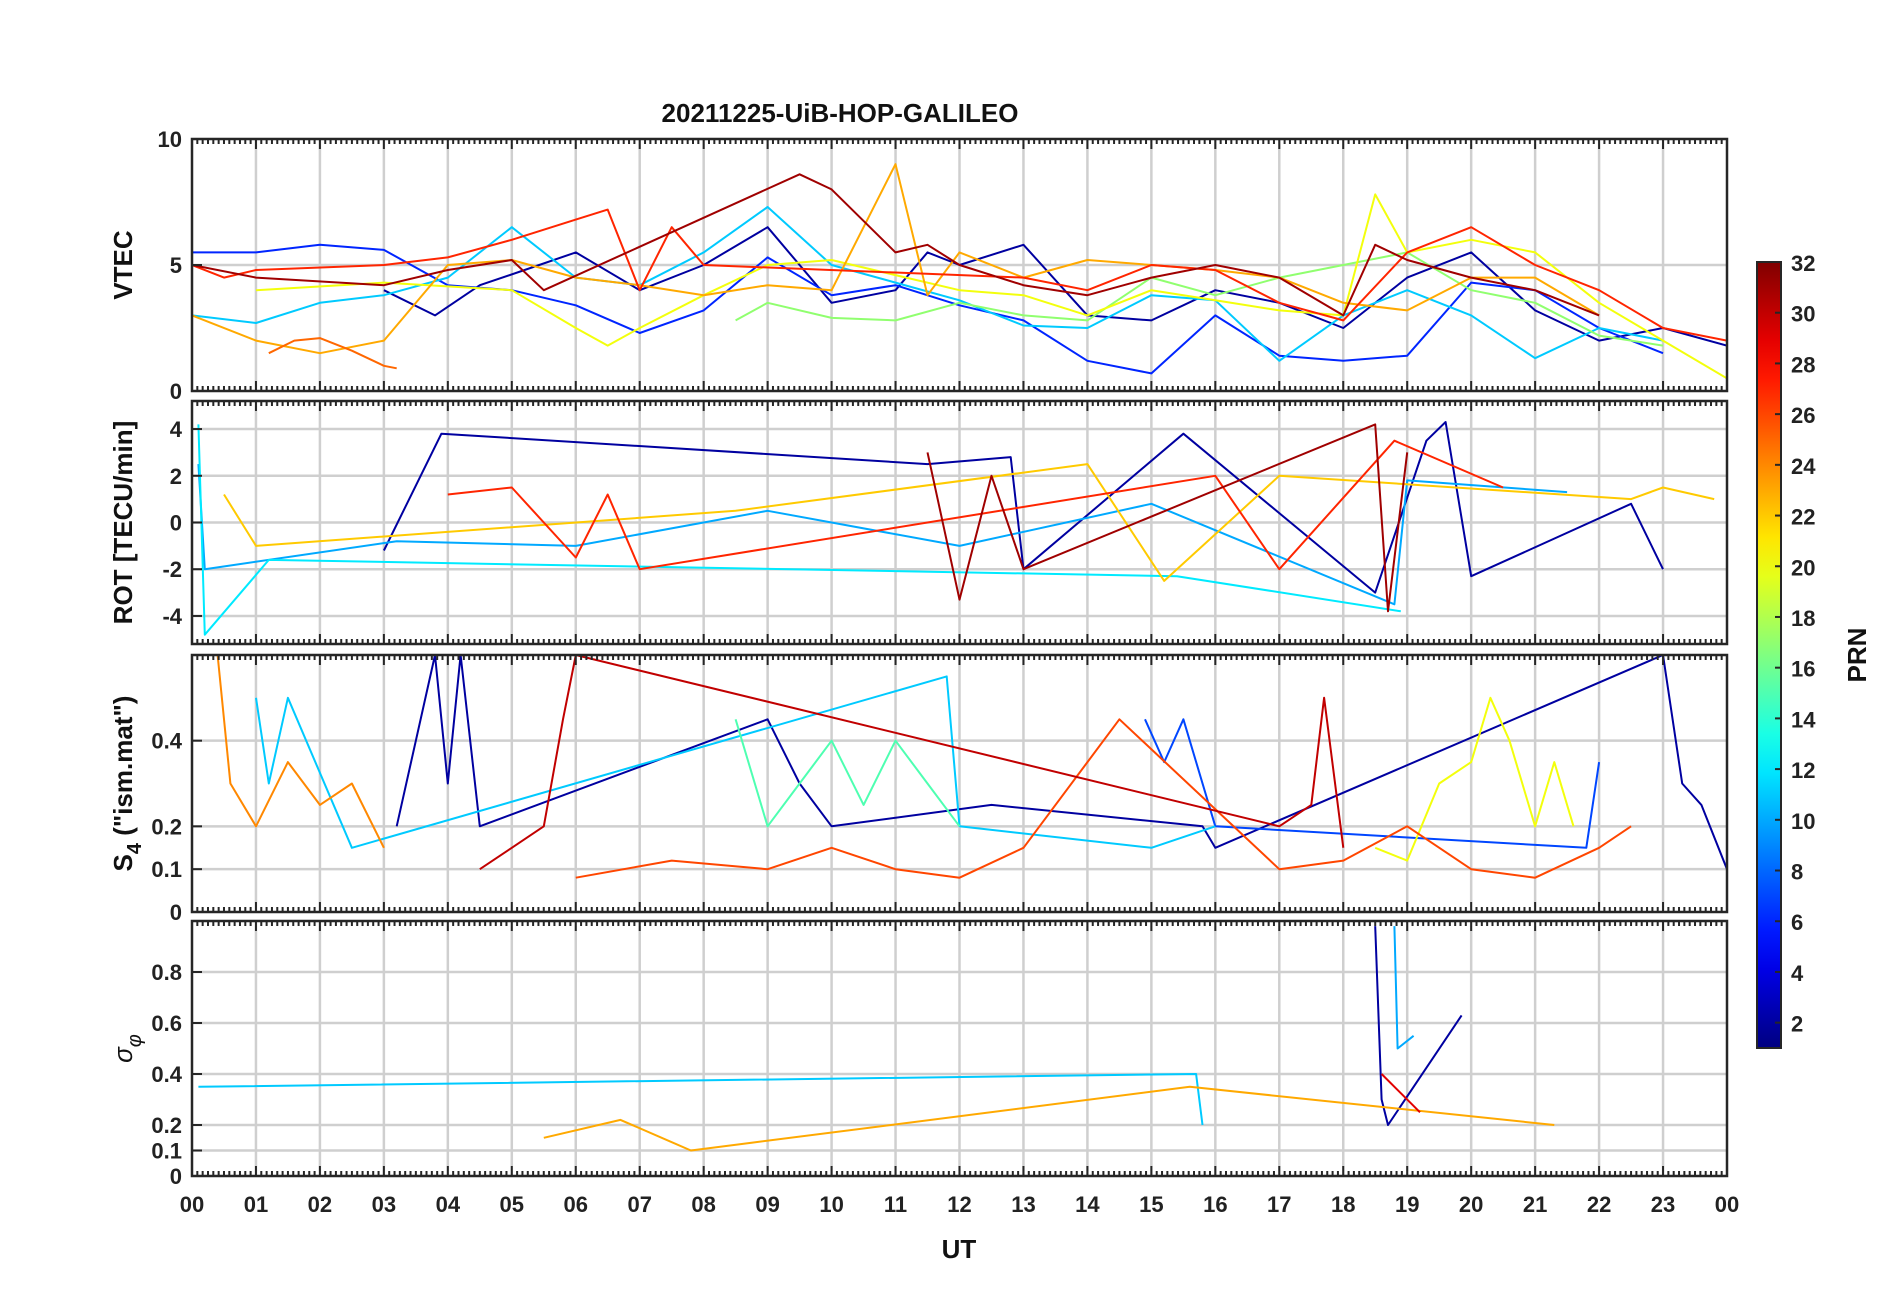 The image size is (1902, 1292). I want to click on y-axis-title-s4: S4 ("ism.mat"), so click(127, 784).